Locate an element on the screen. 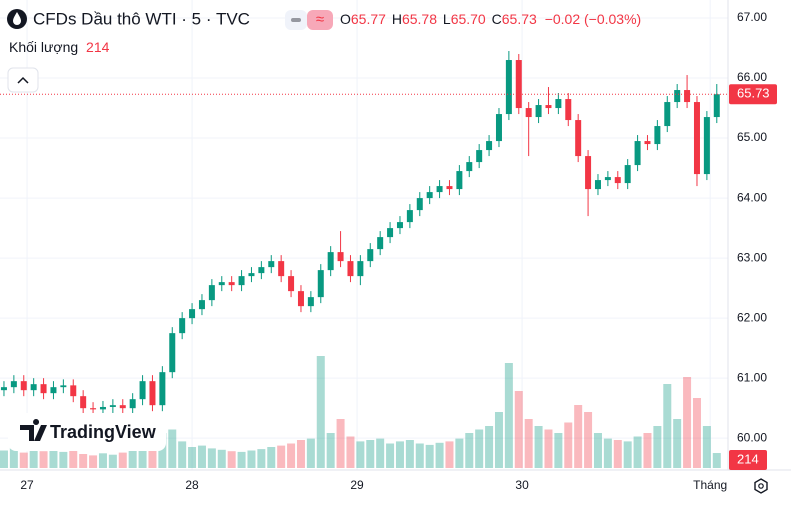  ohlc-key: L is located at coordinates (447, 19).